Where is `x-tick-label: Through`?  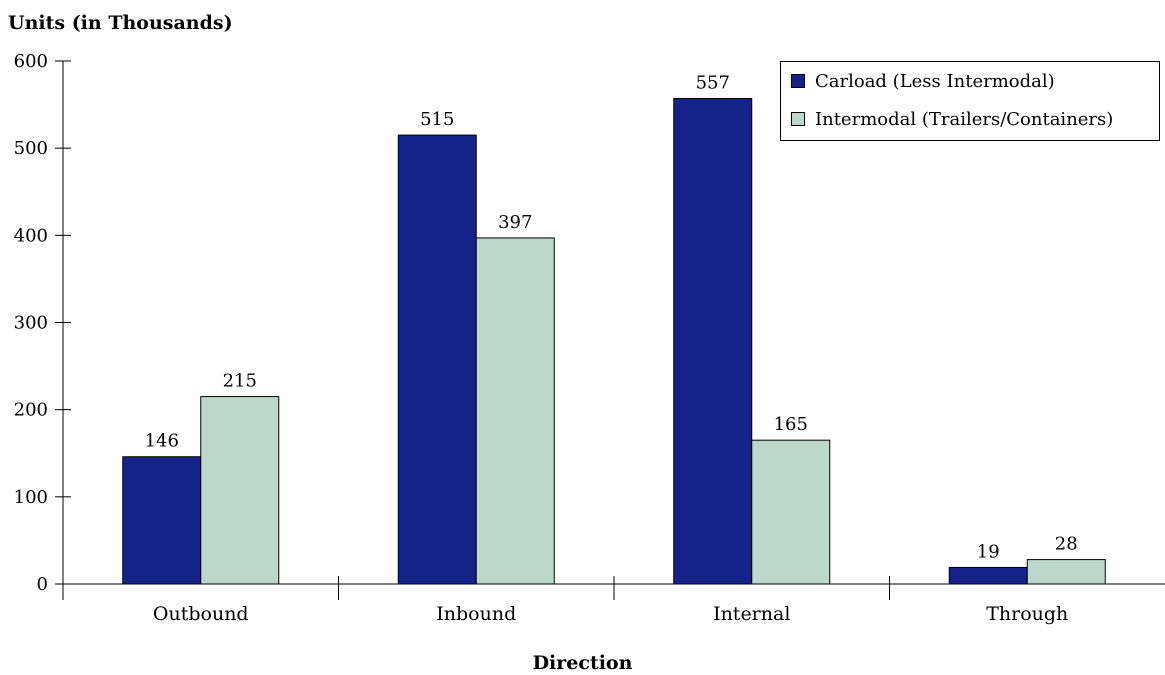 x-tick-label: Through is located at coordinates (1027, 614).